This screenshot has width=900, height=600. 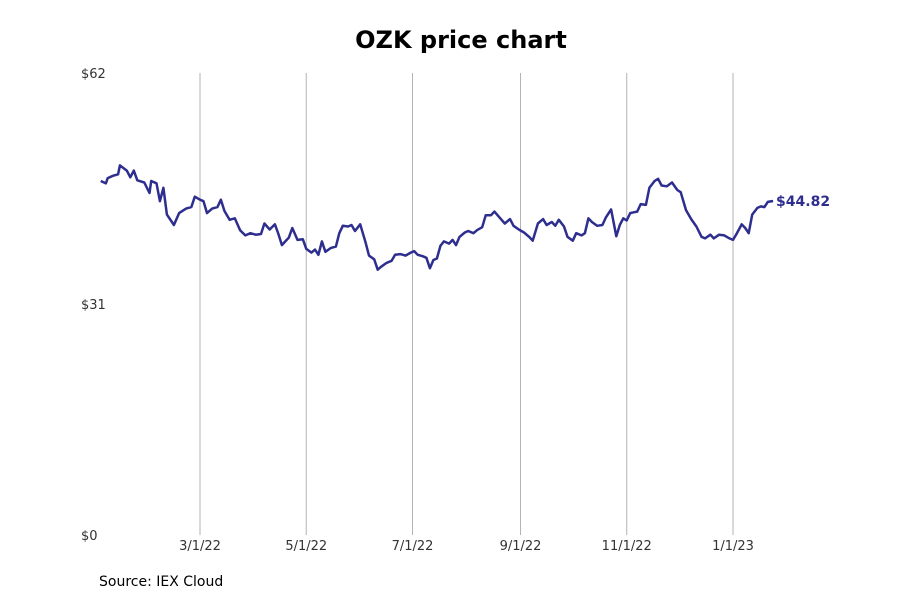 I want to click on price-series-line, so click(x=437, y=217).